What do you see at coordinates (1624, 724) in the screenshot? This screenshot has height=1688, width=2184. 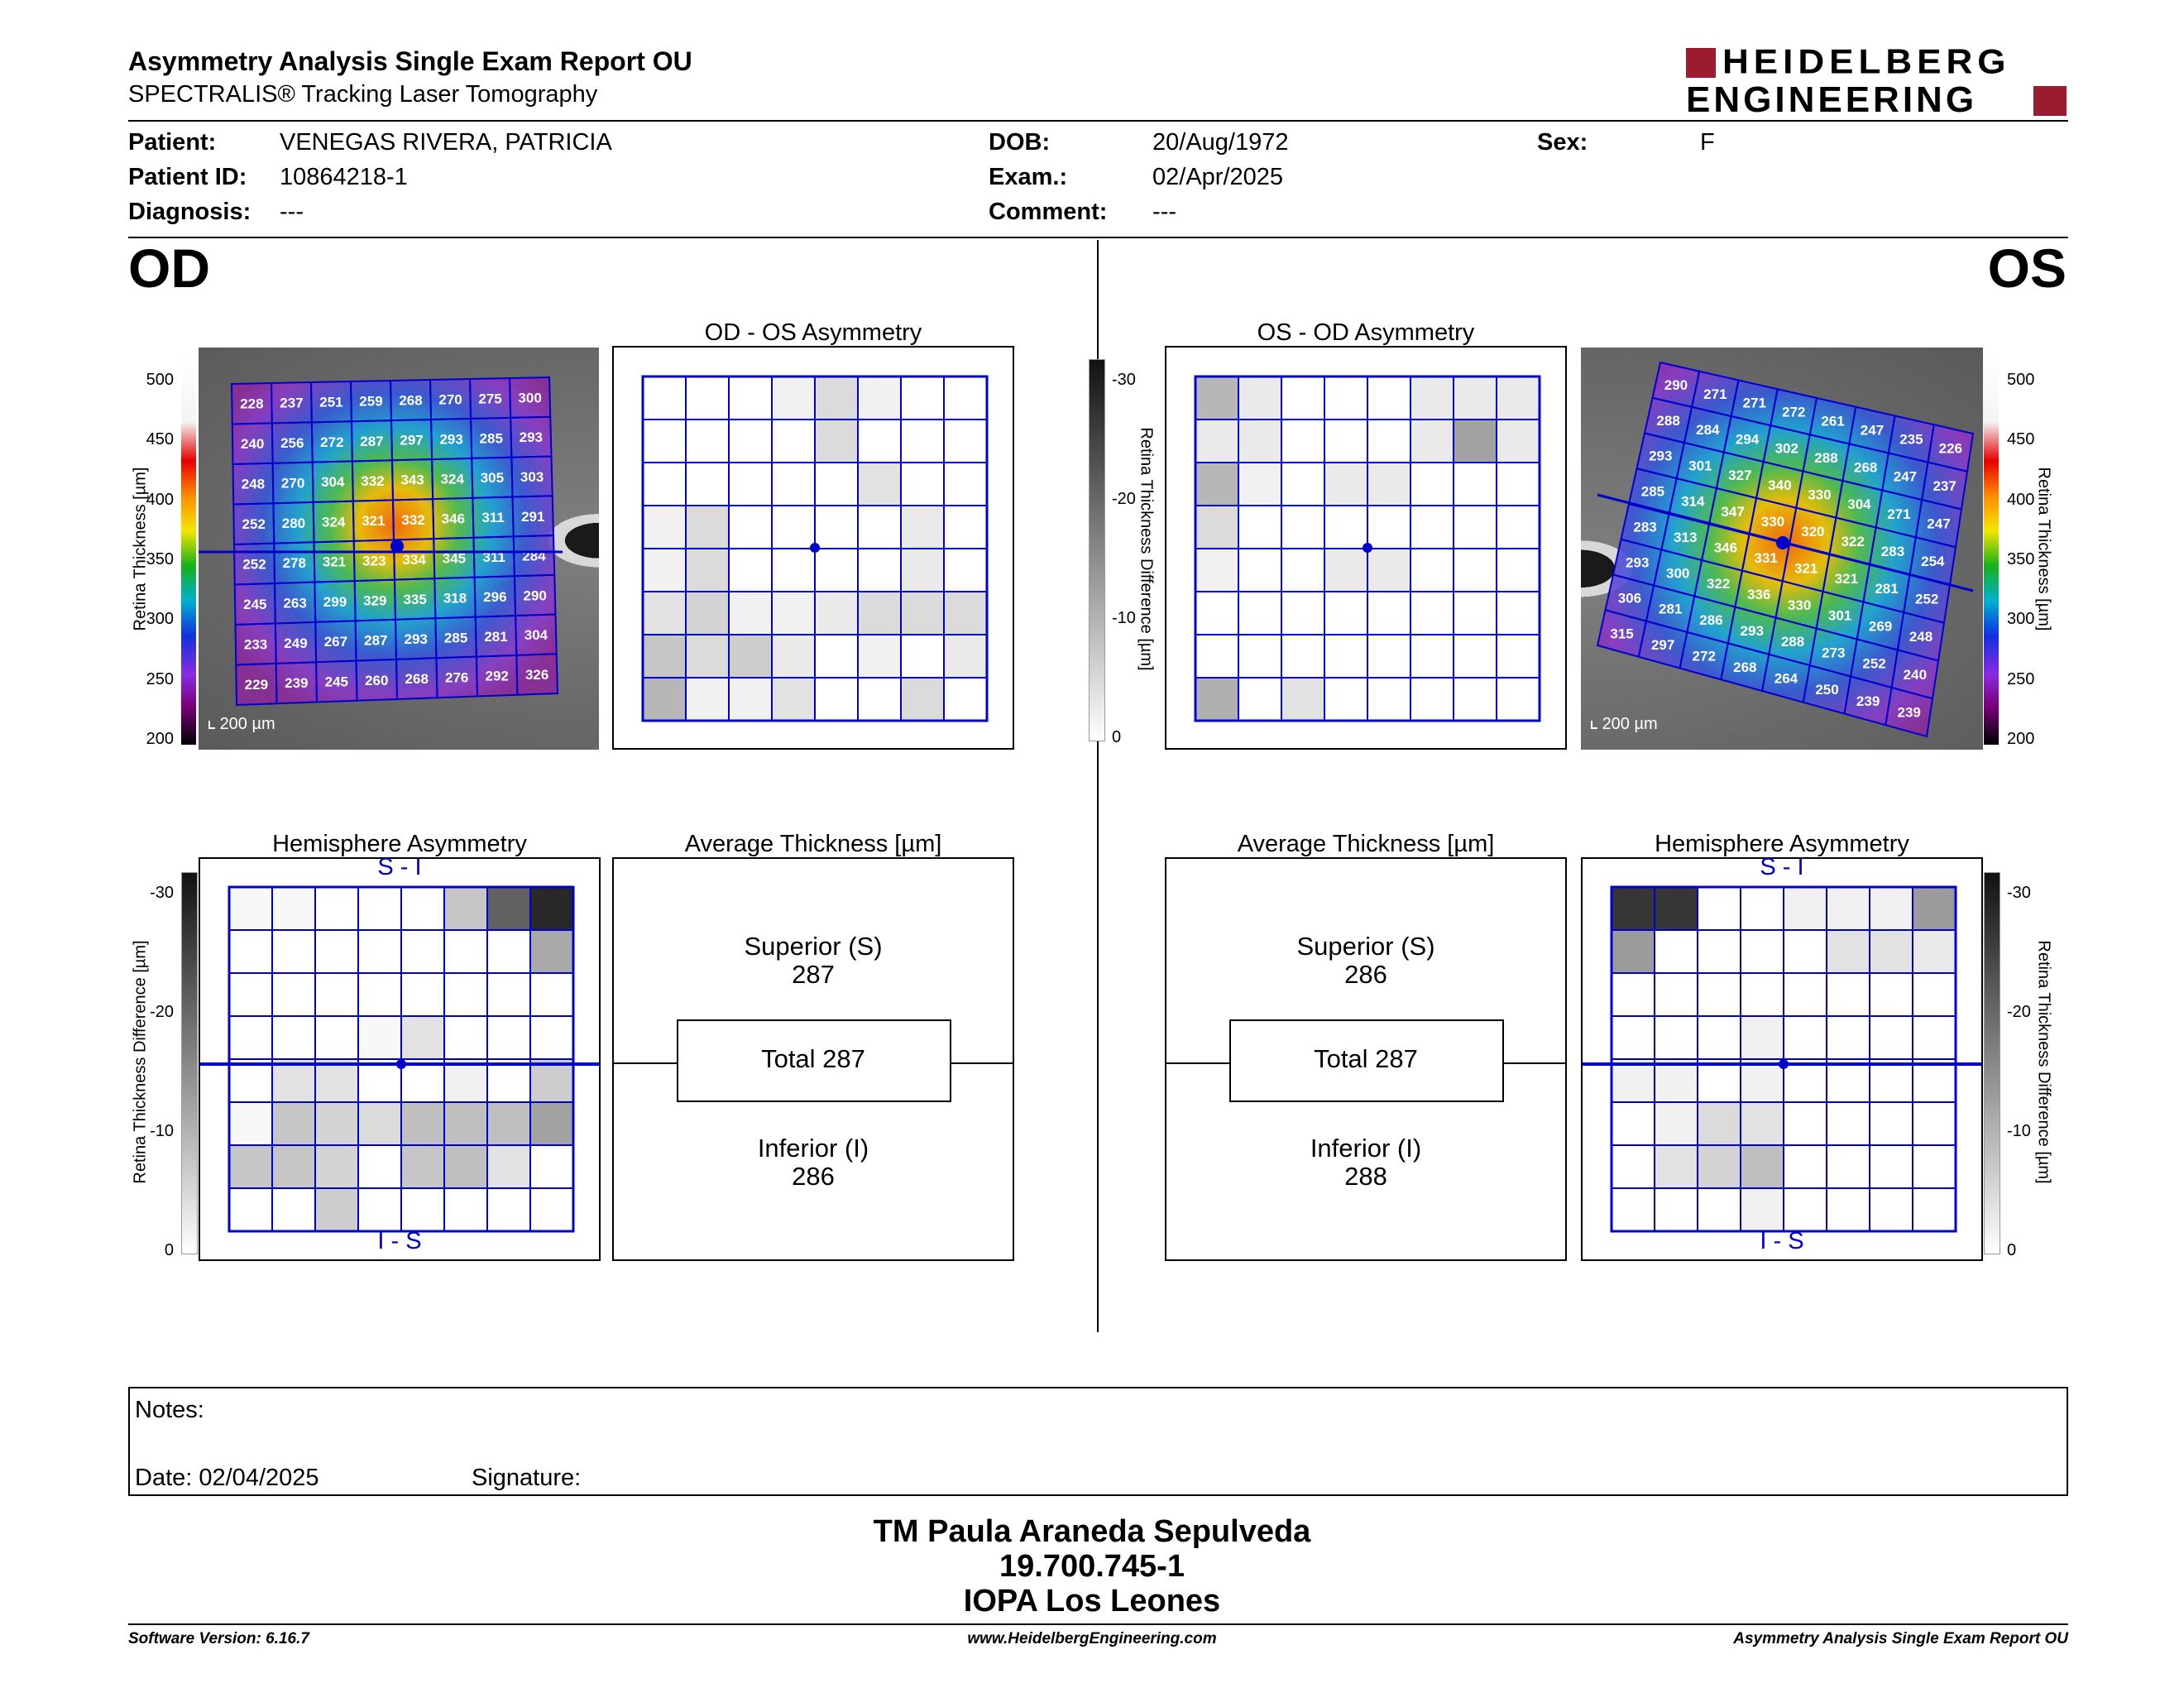 I see `os-scale-bar: 200 µm` at bounding box center [1624, 724].